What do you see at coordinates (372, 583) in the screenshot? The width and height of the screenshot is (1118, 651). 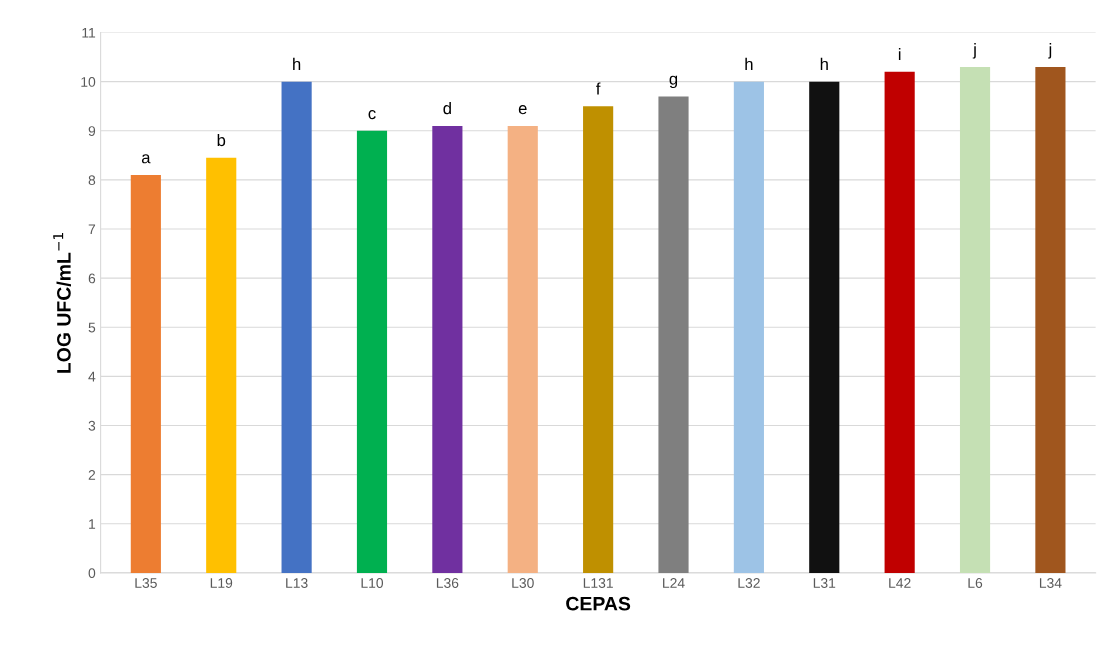 I see `x-tick-label: L10` at bounding box center [372, 583].